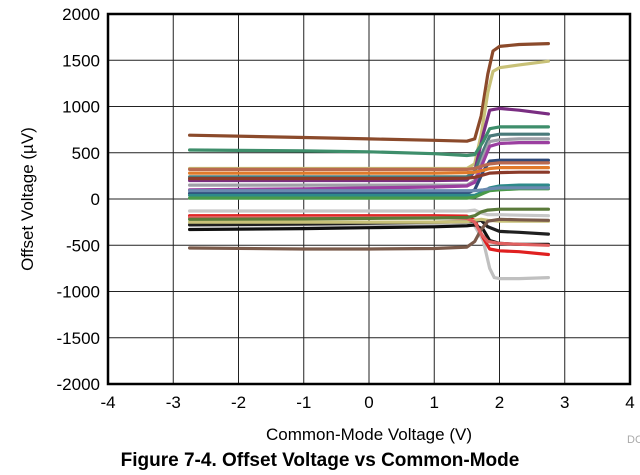 Image resolution: width=640 pixels, height=475 pixels. Describe the element at coordinates (86, 153) in the screenshot. I see `y-tick-label: 500` at that location.